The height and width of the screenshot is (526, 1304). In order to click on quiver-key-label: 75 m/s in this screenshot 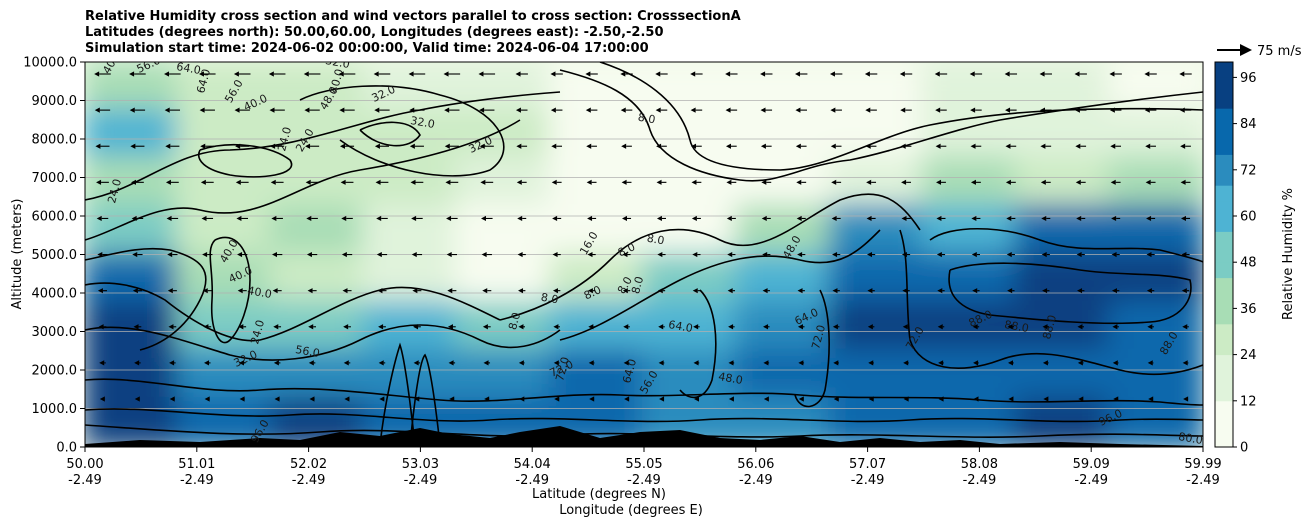, I will do `click(1279, 51)`.